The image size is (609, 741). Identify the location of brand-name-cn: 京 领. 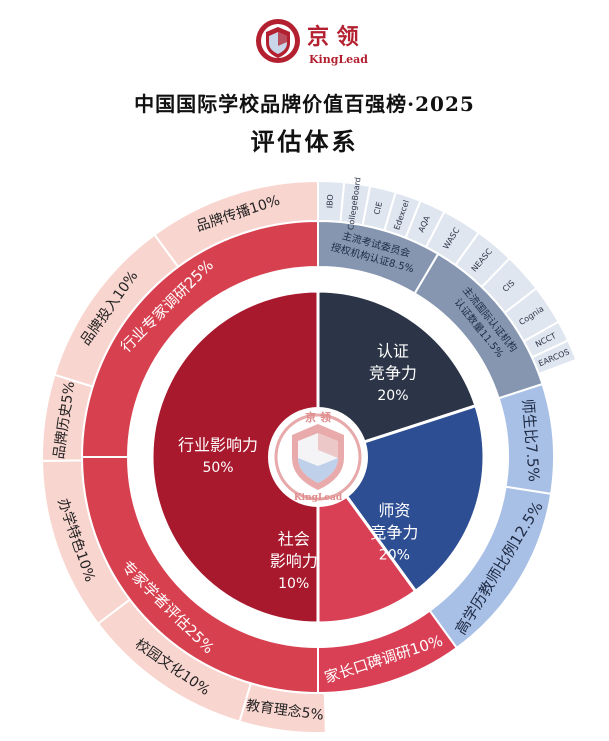
(333, 37).